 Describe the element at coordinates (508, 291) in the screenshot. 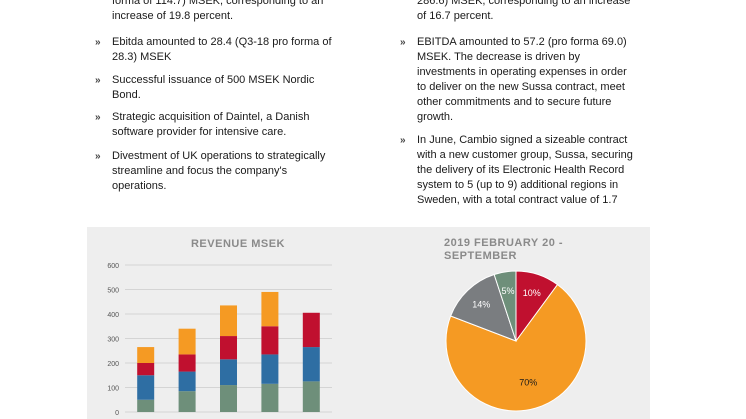

I see `pie-slice-label: 5%` at that location.